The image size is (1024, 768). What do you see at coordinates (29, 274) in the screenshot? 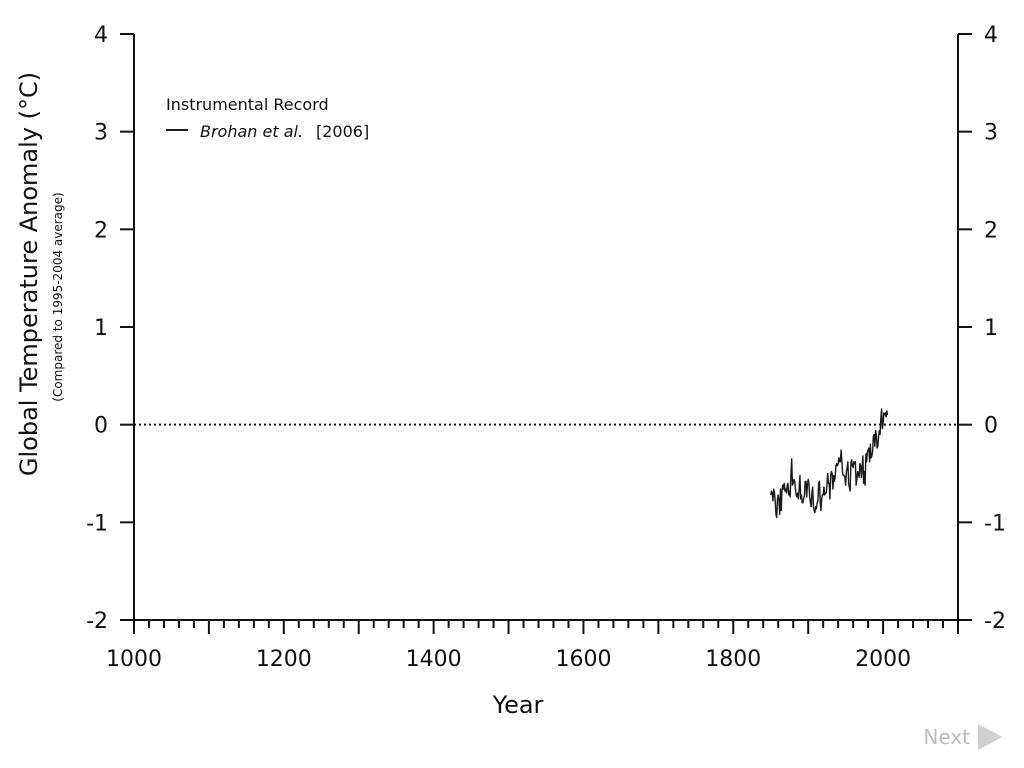
I see `y-axis-title: Global Temperature Anomaly (°C)` at bounding box center [29, 274].